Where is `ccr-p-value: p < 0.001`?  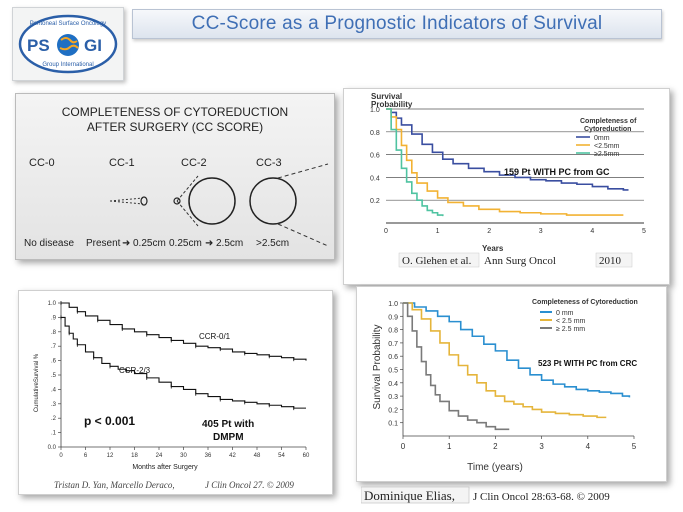 ccr-p-value: p < 0.001 is located at coordinates (109, 421).